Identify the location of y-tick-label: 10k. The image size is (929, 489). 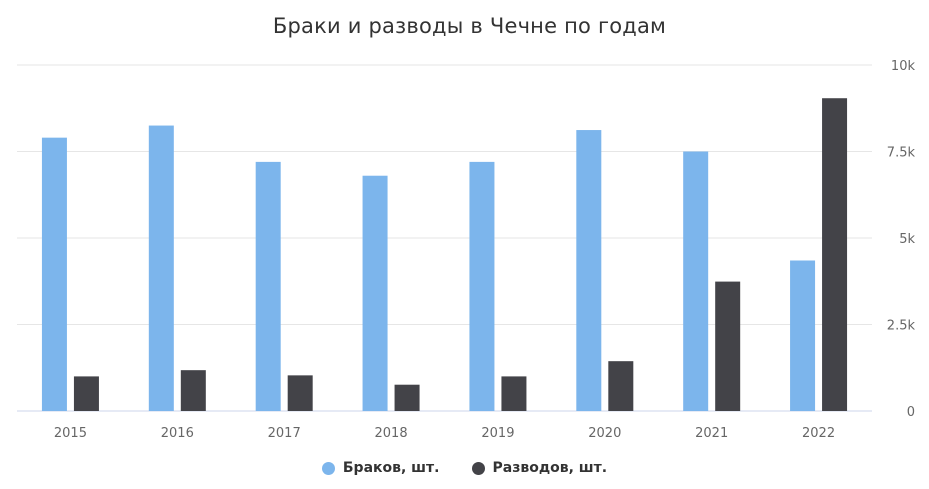
(903, 66).